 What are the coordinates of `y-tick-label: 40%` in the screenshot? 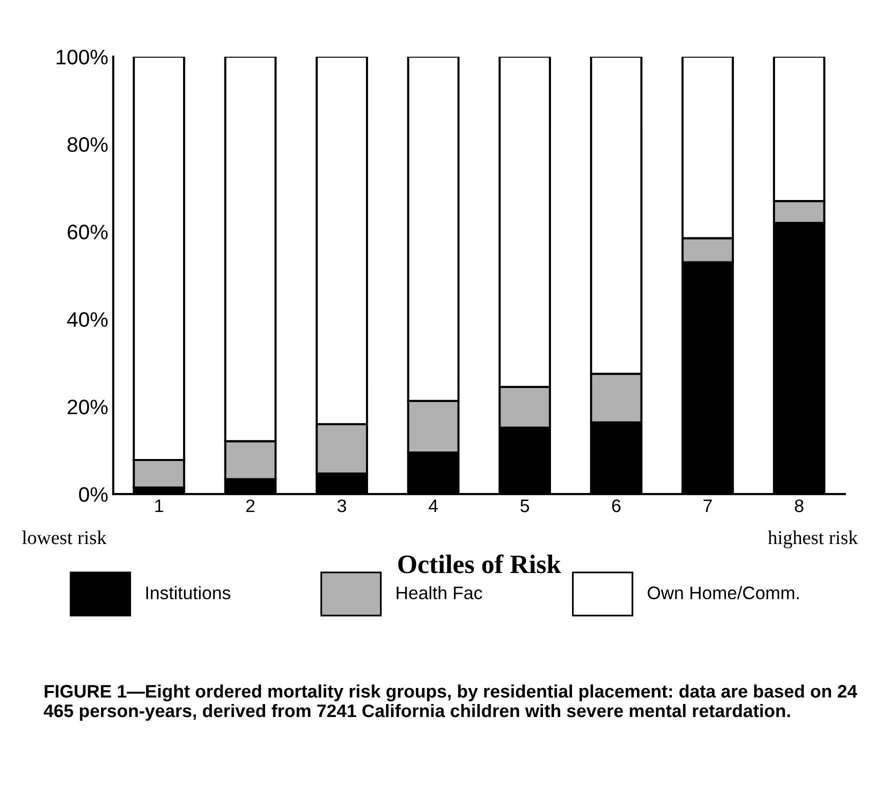 It's located at (87, 319).